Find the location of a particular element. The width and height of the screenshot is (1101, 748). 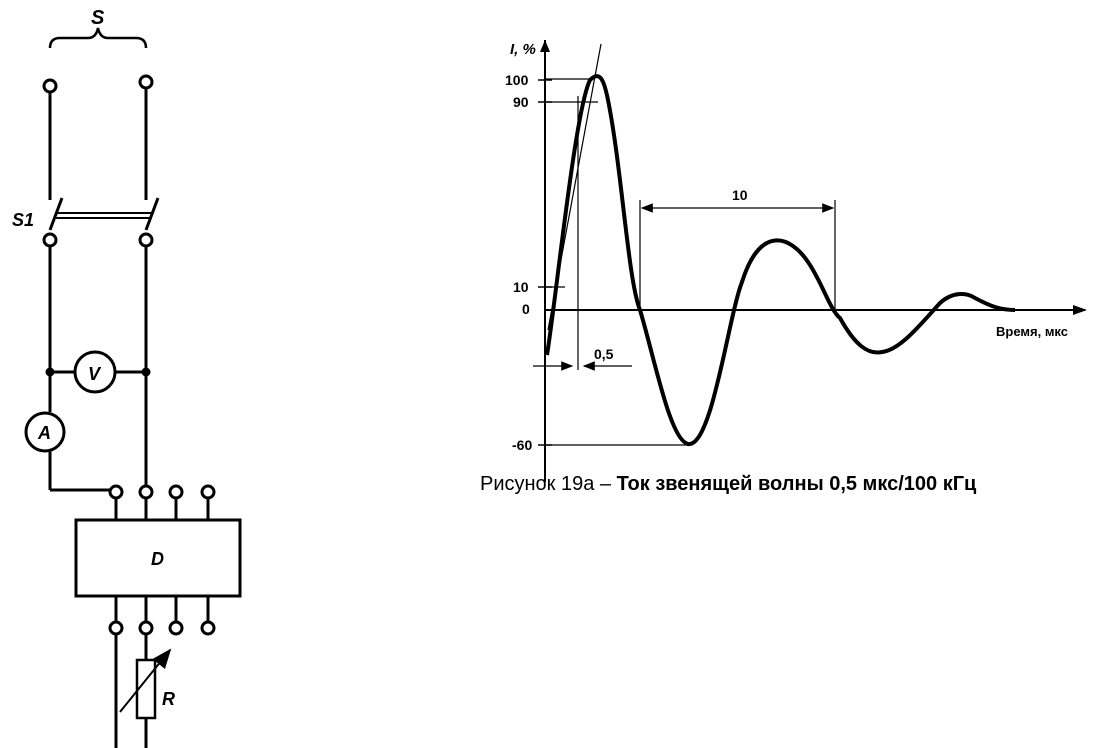

y-axis-label: I, % is located at coordinates (523, 49).